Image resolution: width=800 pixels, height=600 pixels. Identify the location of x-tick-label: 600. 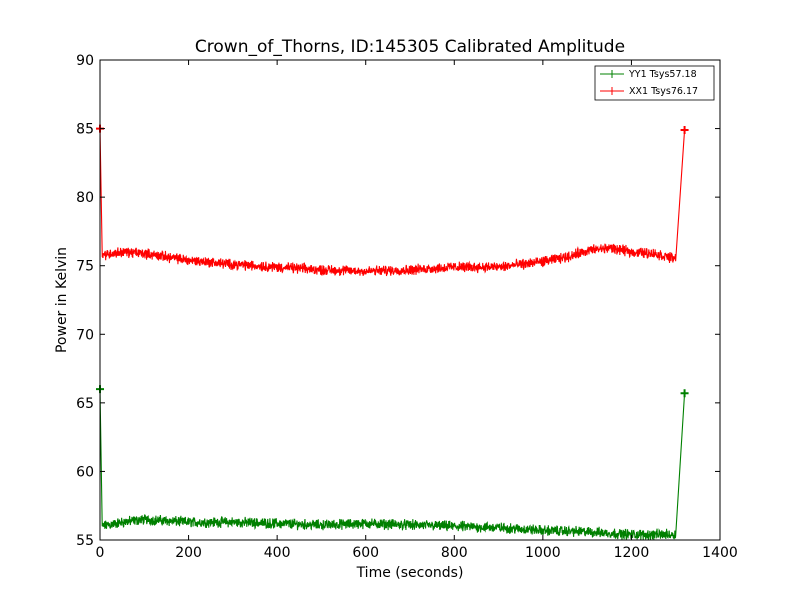
(365, 553).